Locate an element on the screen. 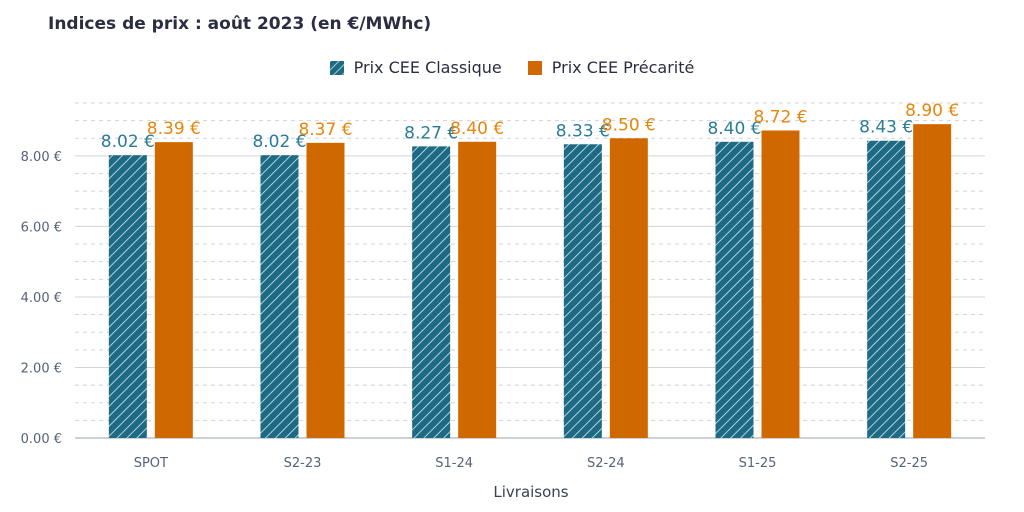 The height and width of the screenshot is (512, 1024). data-label-precarite: 8.39 € is located at coordinates (174, 129).